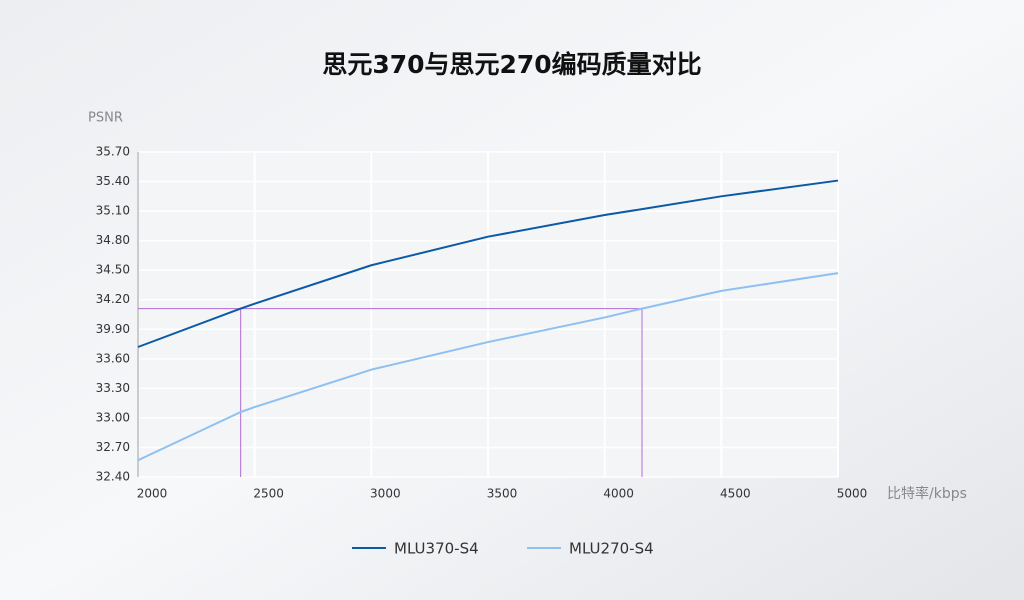 This screenshot has height=600, width=1024. What do you see at coordinates (113, 417) in the screenshot?
I see `y-tick-label: 33.00` at bounding box center [113, 417].